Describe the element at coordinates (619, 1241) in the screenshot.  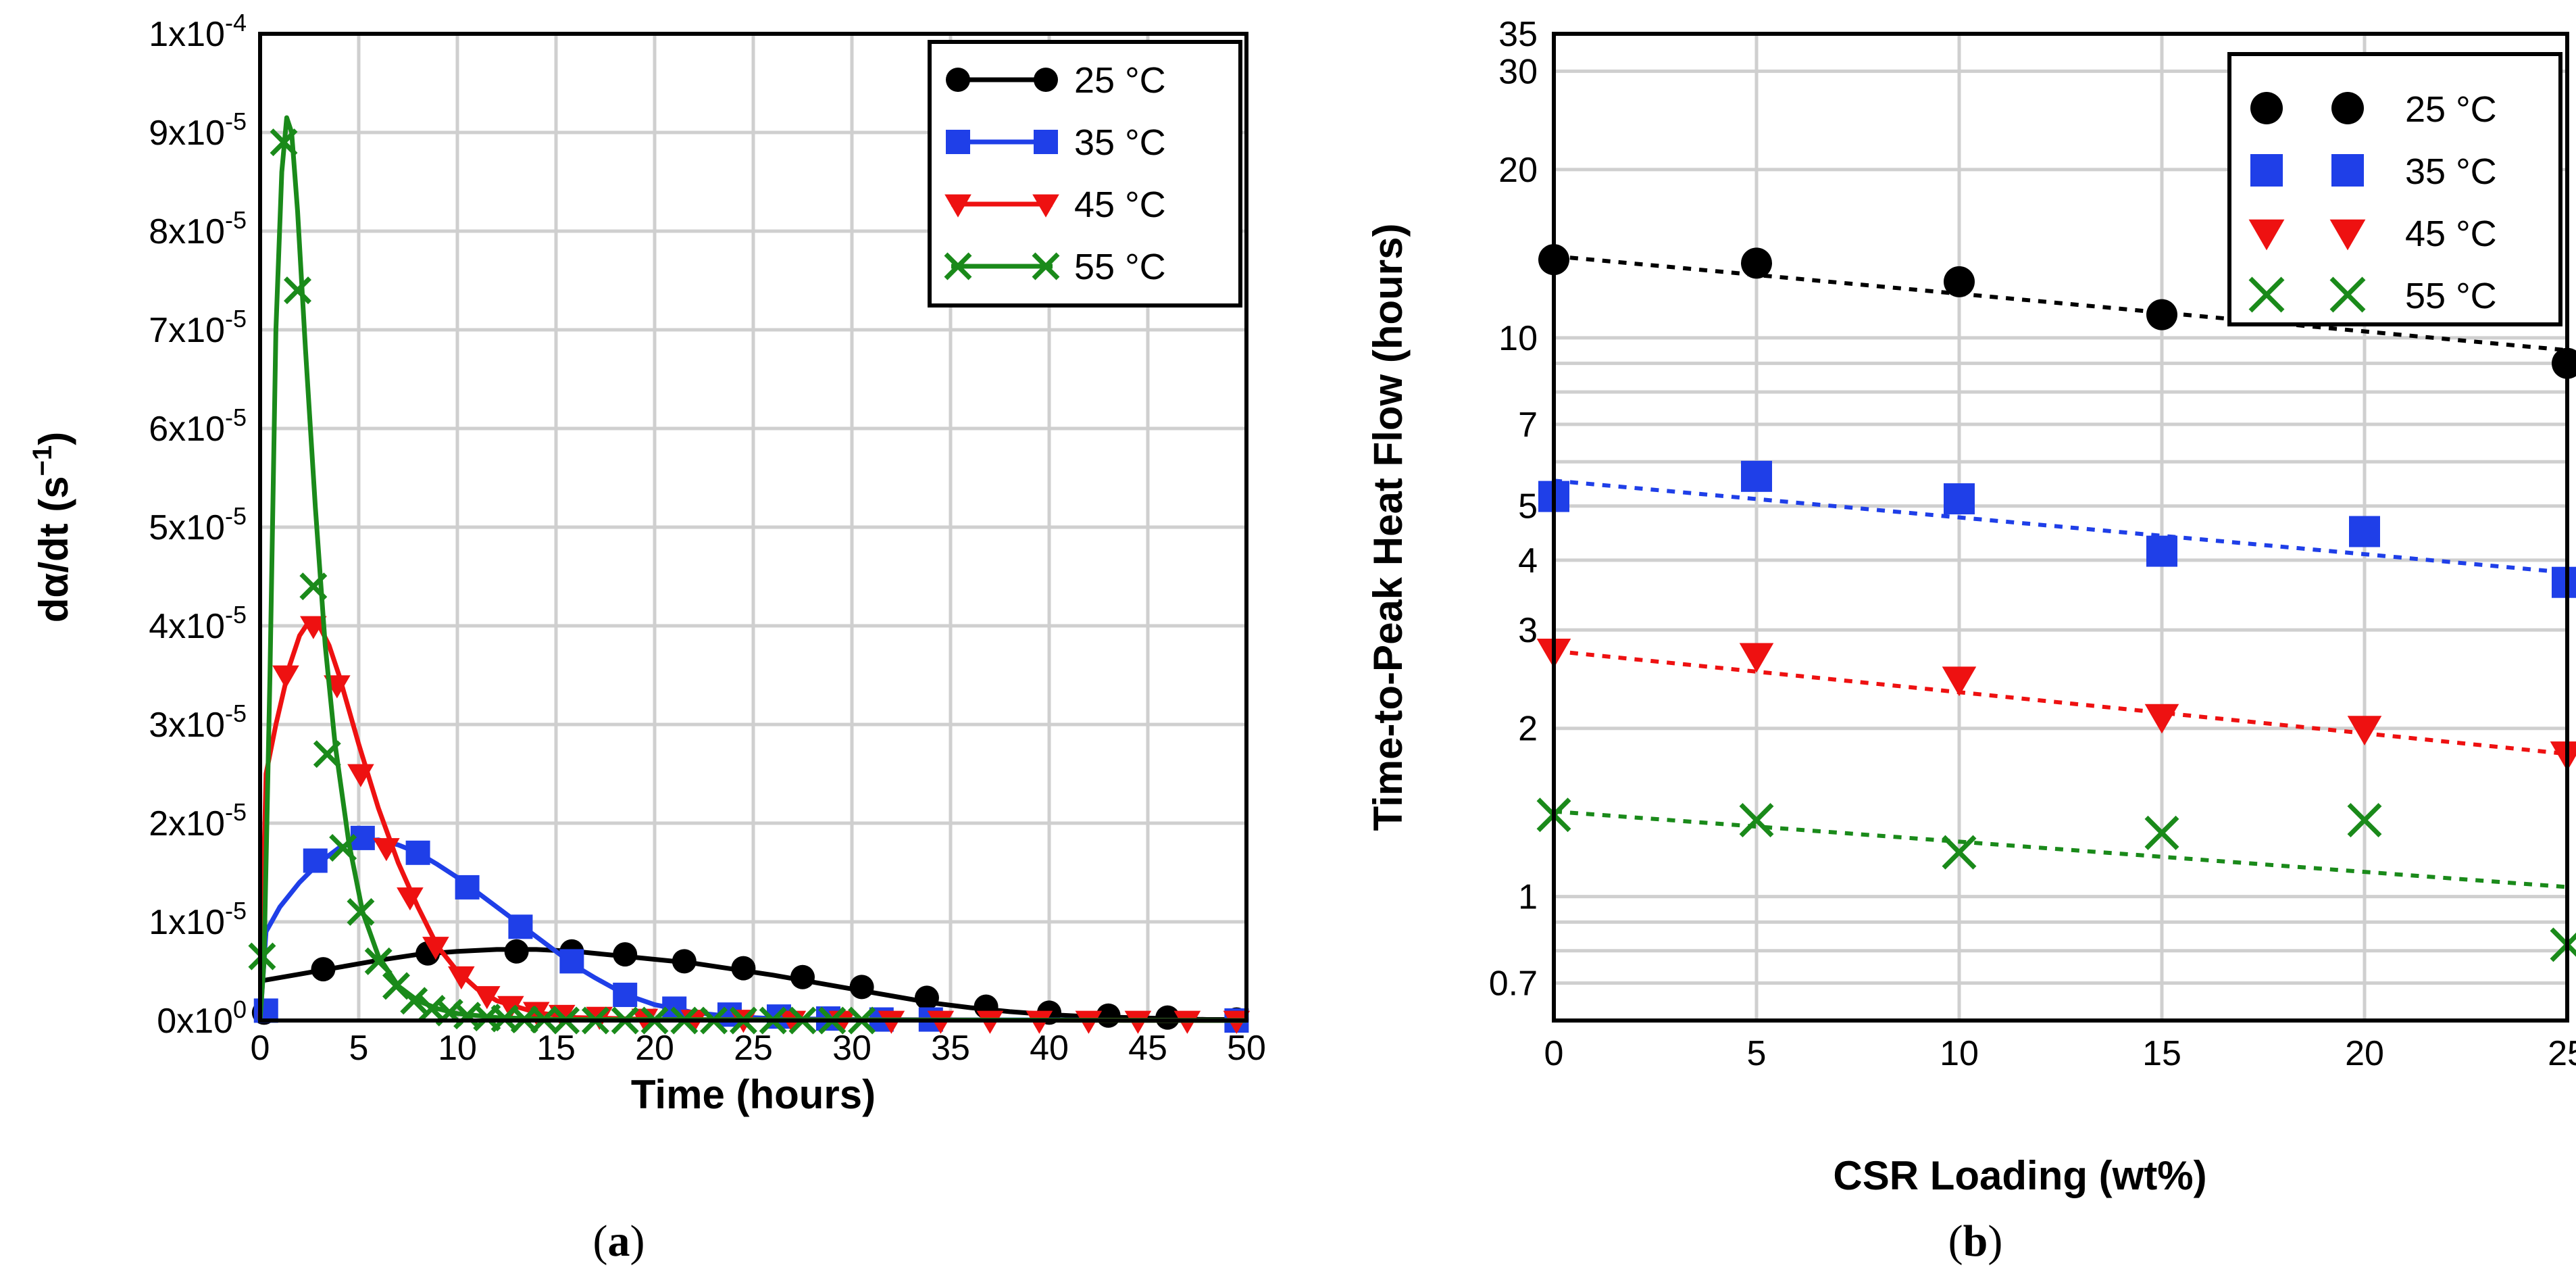
I see `panel-a-caption: (a)` at that location.